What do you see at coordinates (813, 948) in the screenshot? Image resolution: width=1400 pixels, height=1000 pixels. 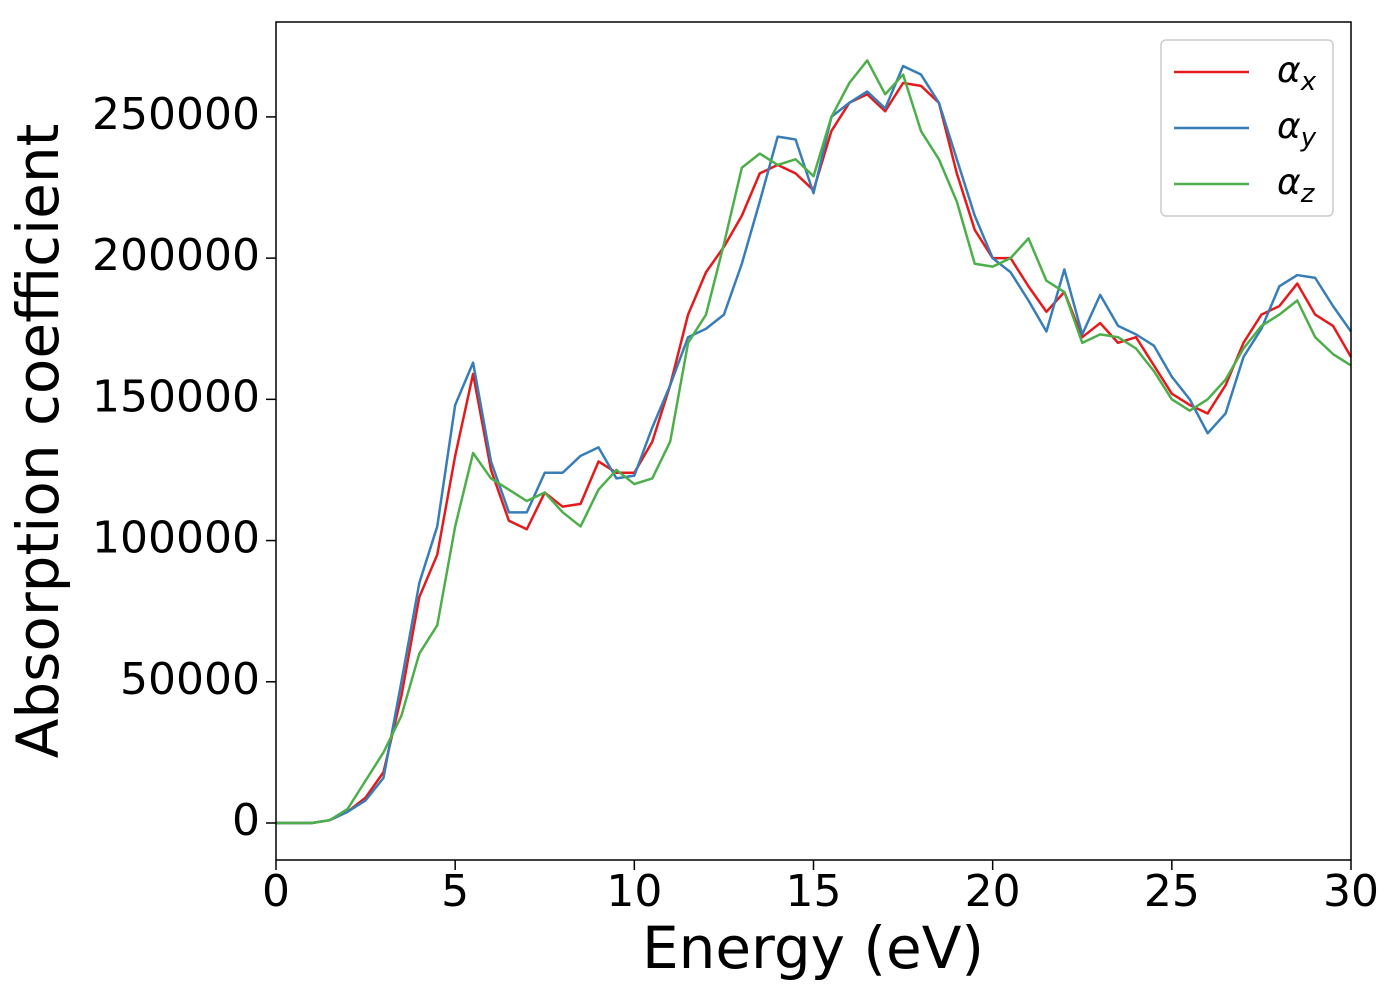 I see `x-axis-label: Energy (eV)` at bounding box center [813, 948].